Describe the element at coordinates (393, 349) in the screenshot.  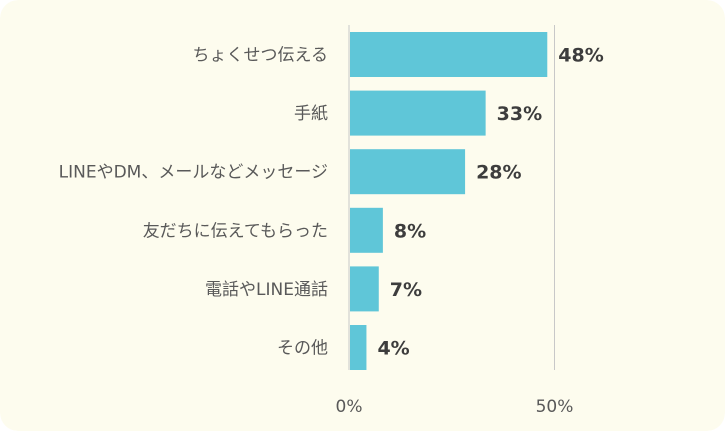
I see `value-label: 4%` at that location.